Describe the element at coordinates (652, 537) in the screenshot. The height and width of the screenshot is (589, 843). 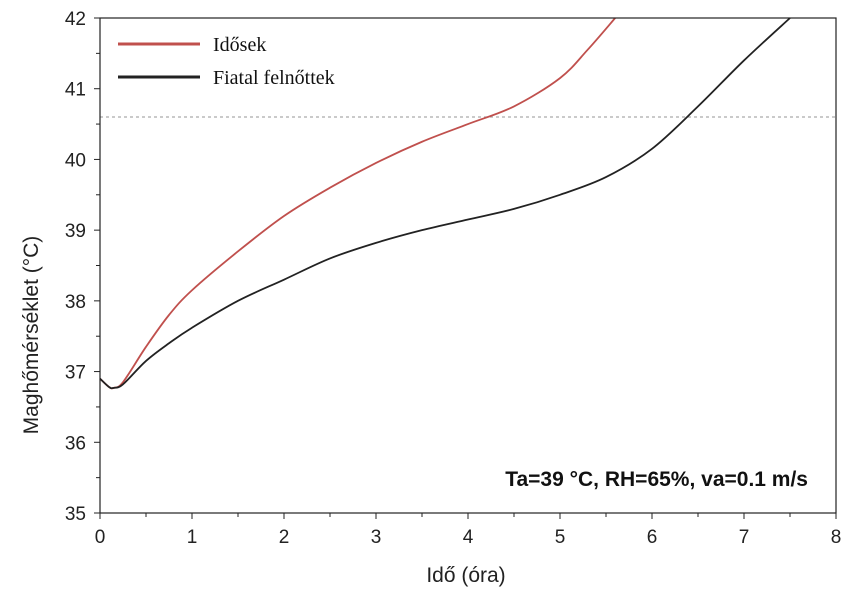
I see `x-tick-label: 6` at that location.